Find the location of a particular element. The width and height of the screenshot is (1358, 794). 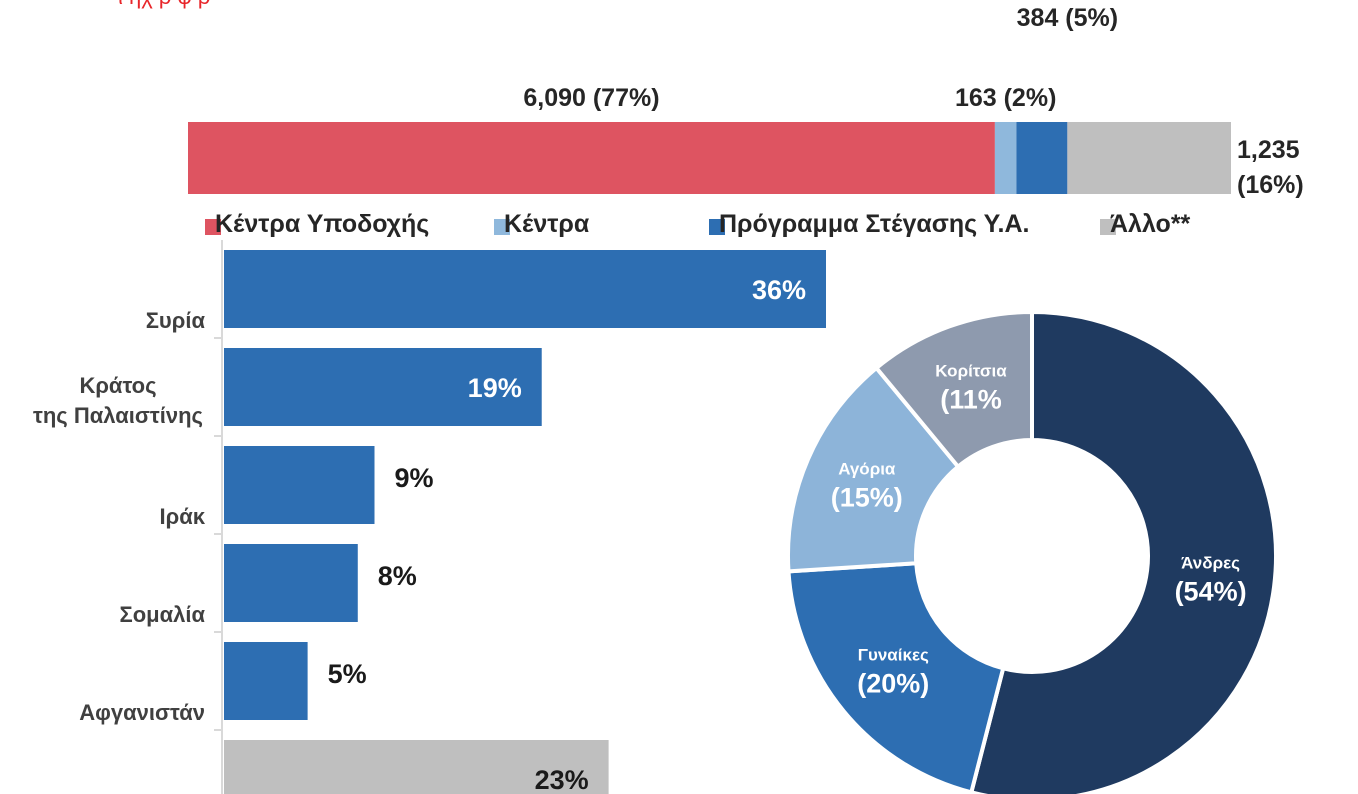

country-category-label-0: Συρία is located at coordinates (176, 320).